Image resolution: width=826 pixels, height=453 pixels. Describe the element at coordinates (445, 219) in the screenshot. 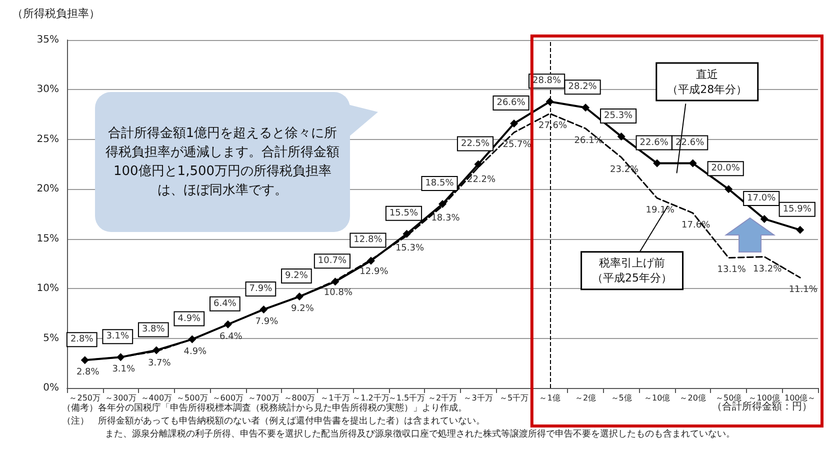

I see `data-label: 18.3%` at that location.